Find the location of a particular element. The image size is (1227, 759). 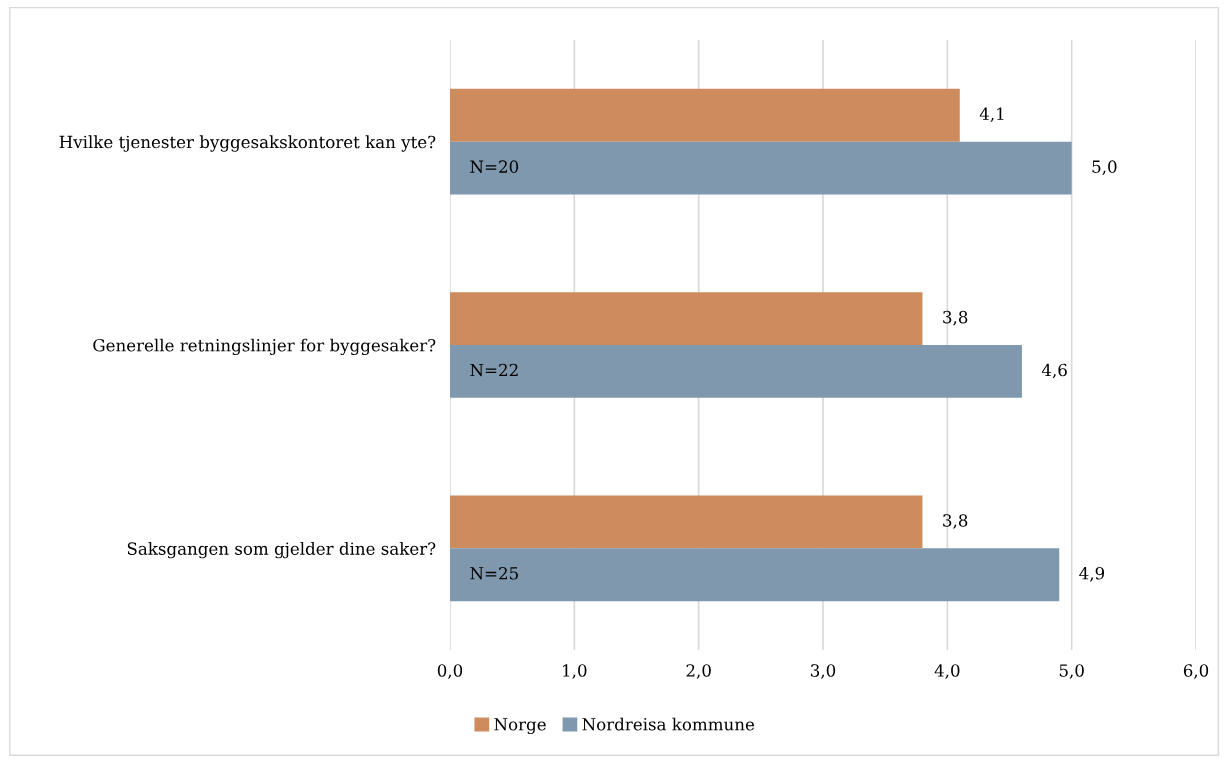

x-tick-label: 4,0 is located at coordinates (947, 671).